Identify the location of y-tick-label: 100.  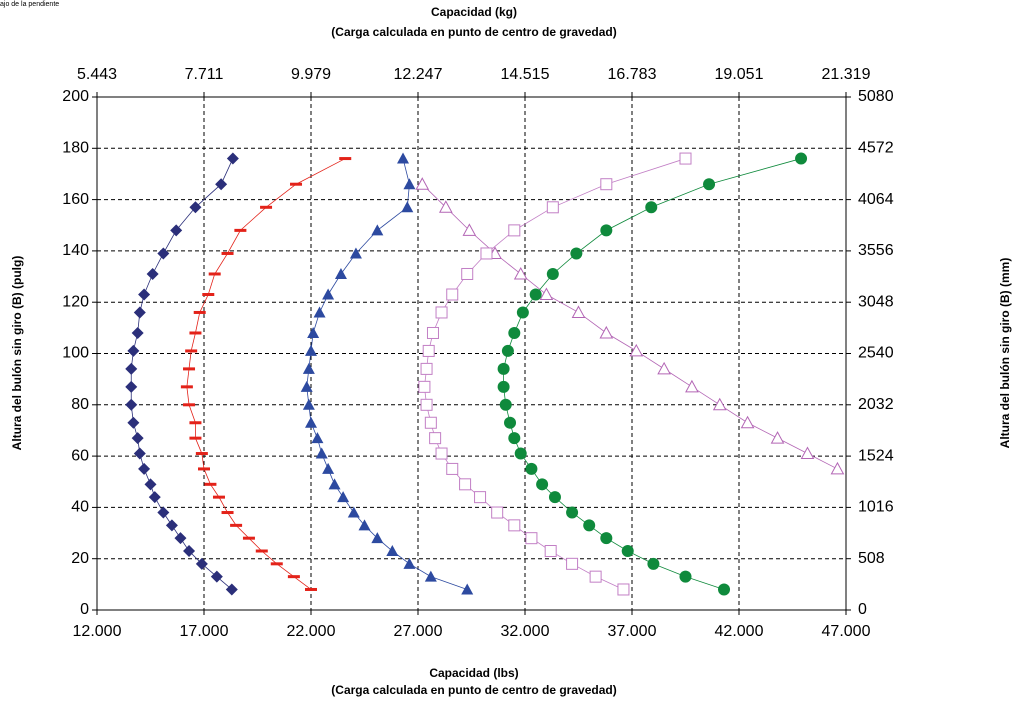
(75, 353).